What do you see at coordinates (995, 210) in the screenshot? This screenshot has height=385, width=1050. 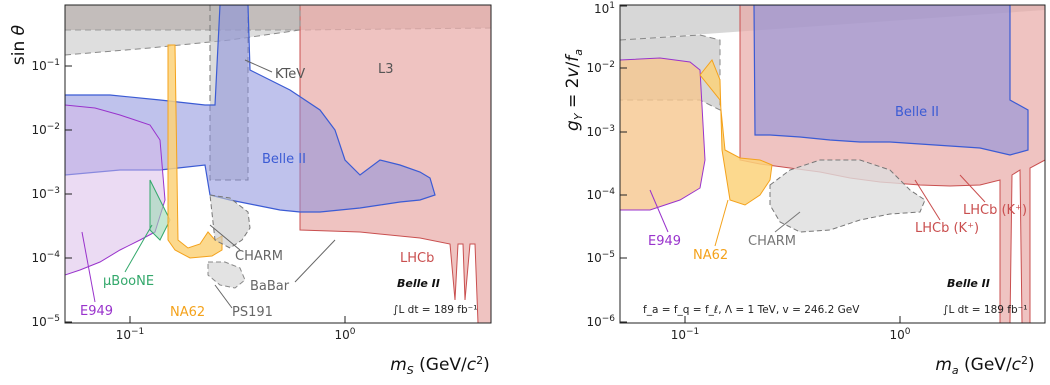 I see `right-label-lhcb-k-upper: LHCb (K⁺)` at bounding box center [995, 210].